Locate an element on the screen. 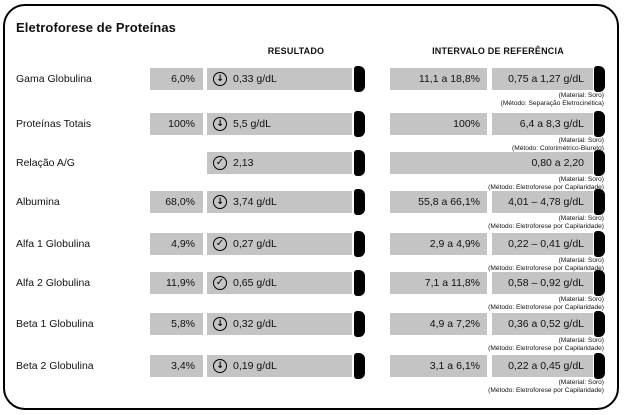  method-footnote: (Método: Colorimétrico-Biureto) is located at coordinates (558, 148).